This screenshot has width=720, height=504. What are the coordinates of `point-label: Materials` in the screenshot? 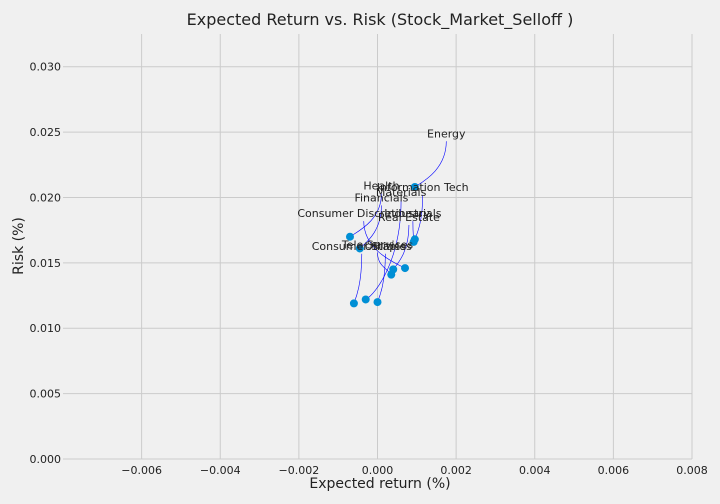 It's located at (401, 192).